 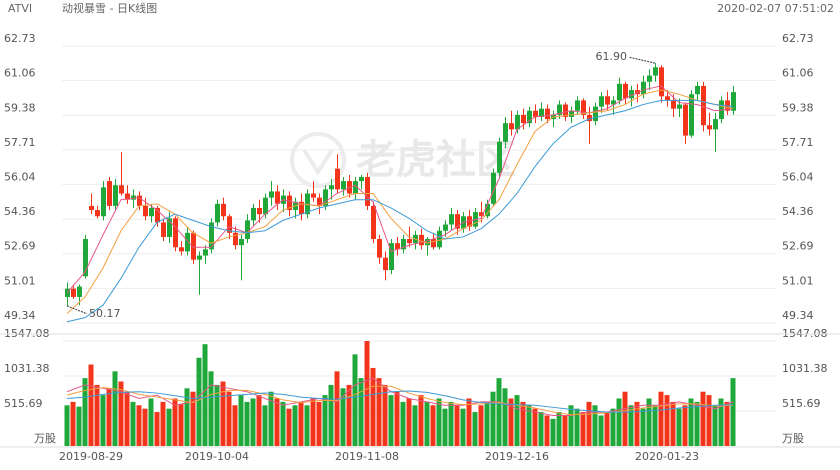 What do you see at coordinates (801, 403) in the screenshot?
I see `y-tick-label-right: 515.69` at bounding box center [801, 403].